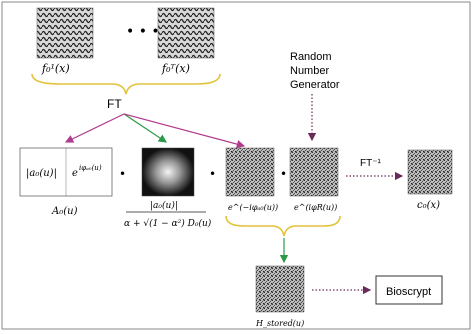 This screenshot has width=474, height=334. I want to click on fingerprint-image-first, so click(65, 33).